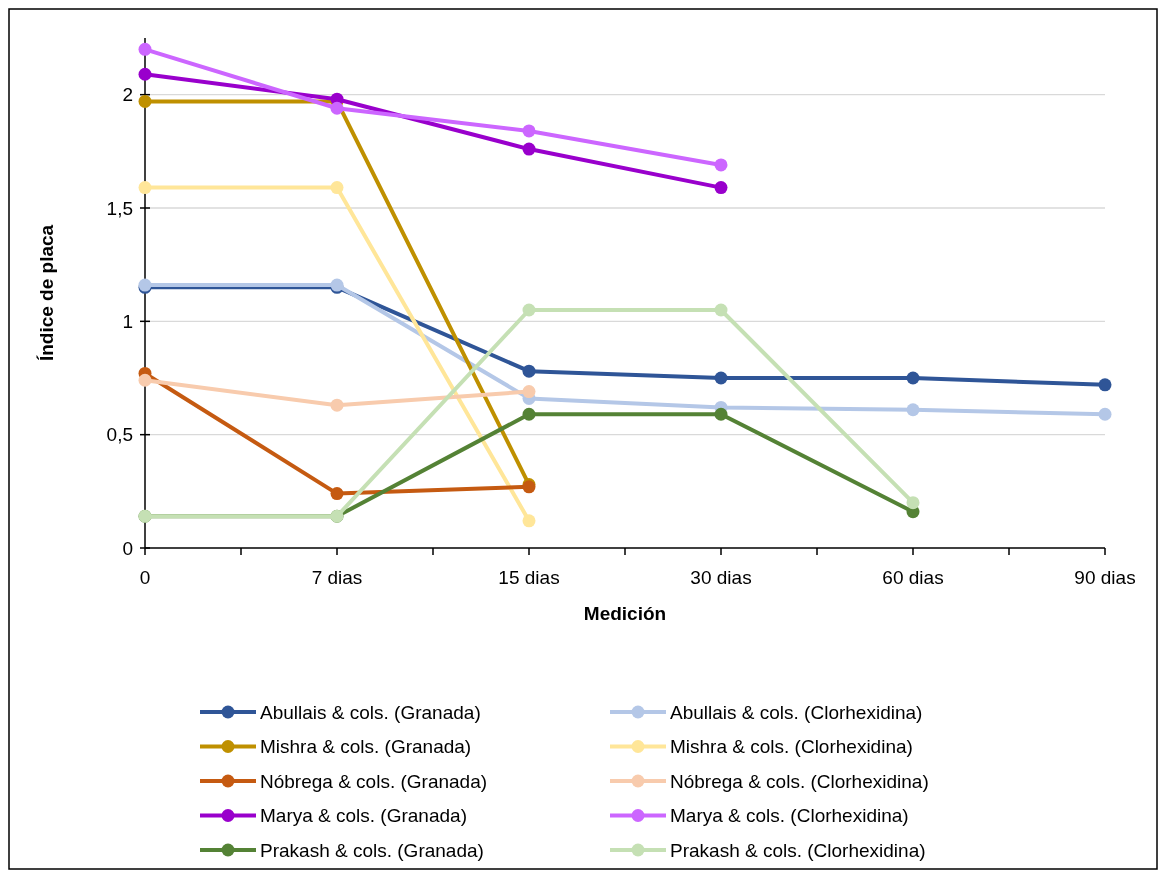 This screenshot has width=1162, height=876. What do you see at coordinates (46, 293) in the screenshot?
I see `y-axis-title: Índice de placa` at bounding box center [46, 293].